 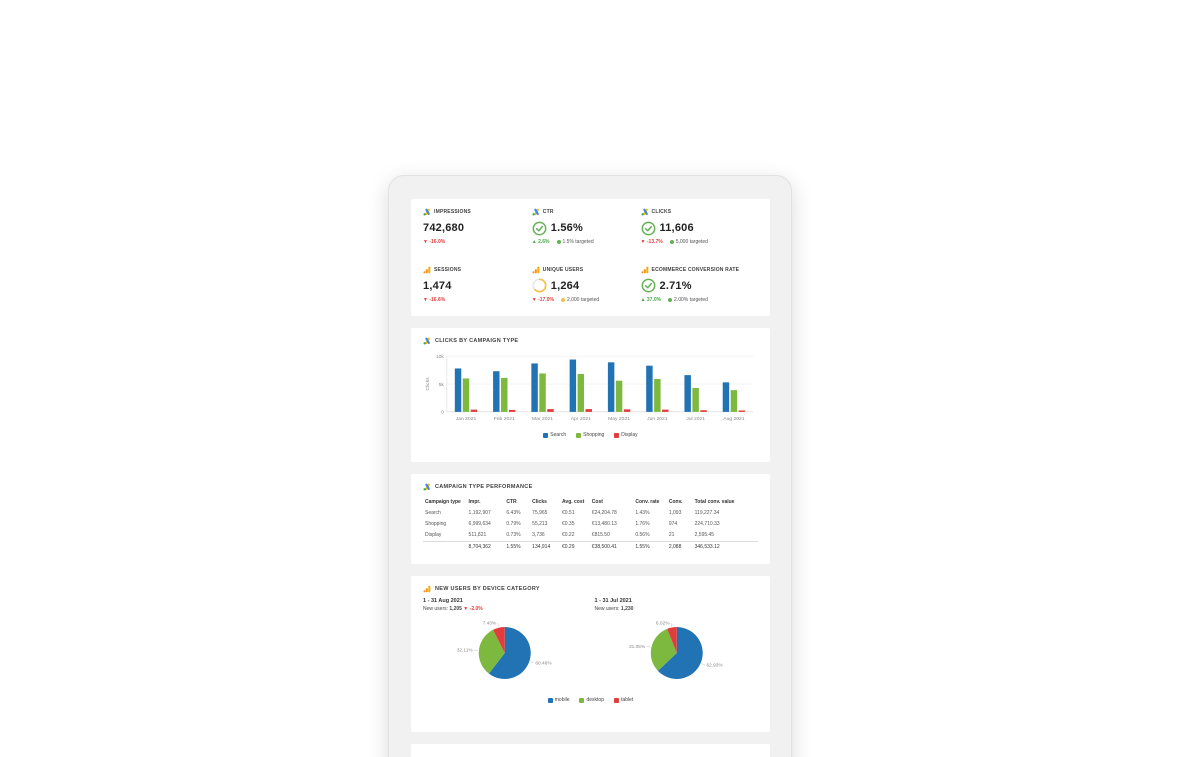 I want to click on kpi-header: UNIQUE USERS, so click(x=586, y=270).